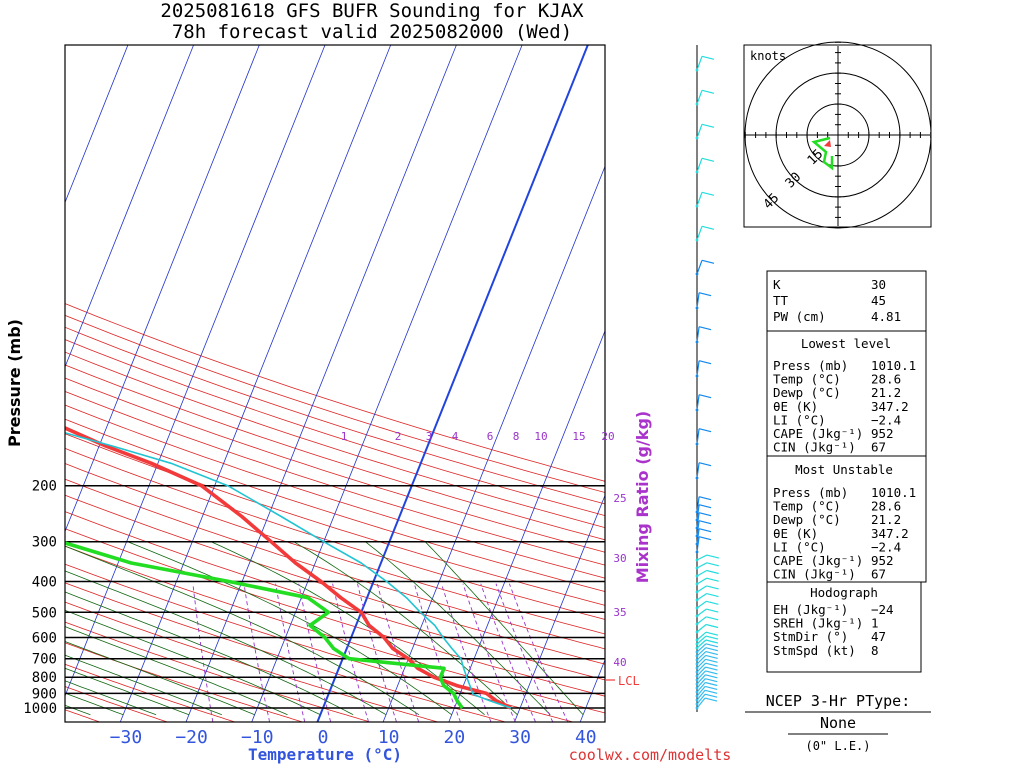 Image resolution: width=1024 pixels, height=768 pixels. Describe the element at coordinates (586, 737) in the screenshot. I see `x-tick-label: 40` at that location.